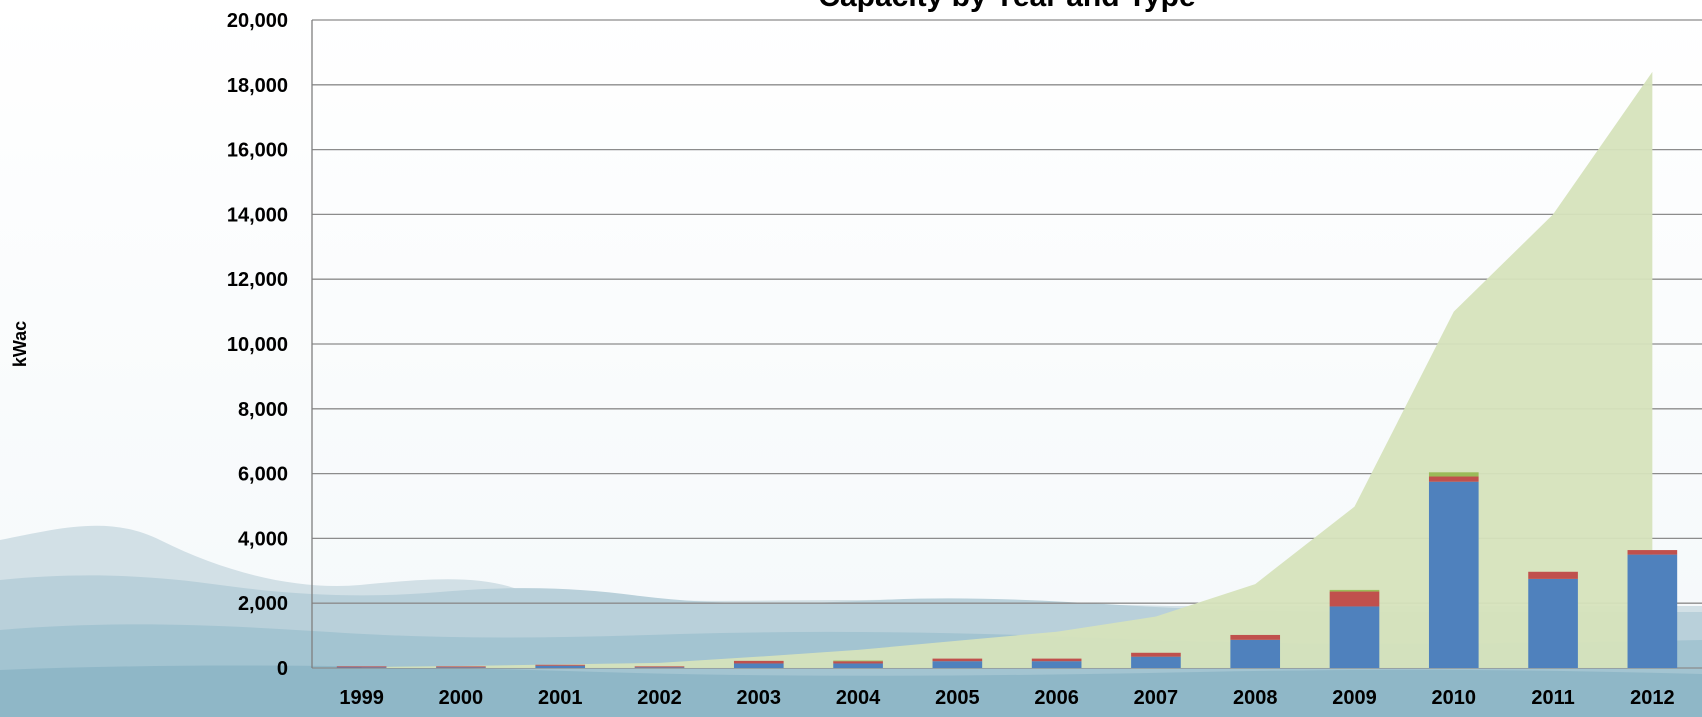 This screenshot has height=717, width=1702. I want to click on x-tick-label: 2012, so click(1652, 698).